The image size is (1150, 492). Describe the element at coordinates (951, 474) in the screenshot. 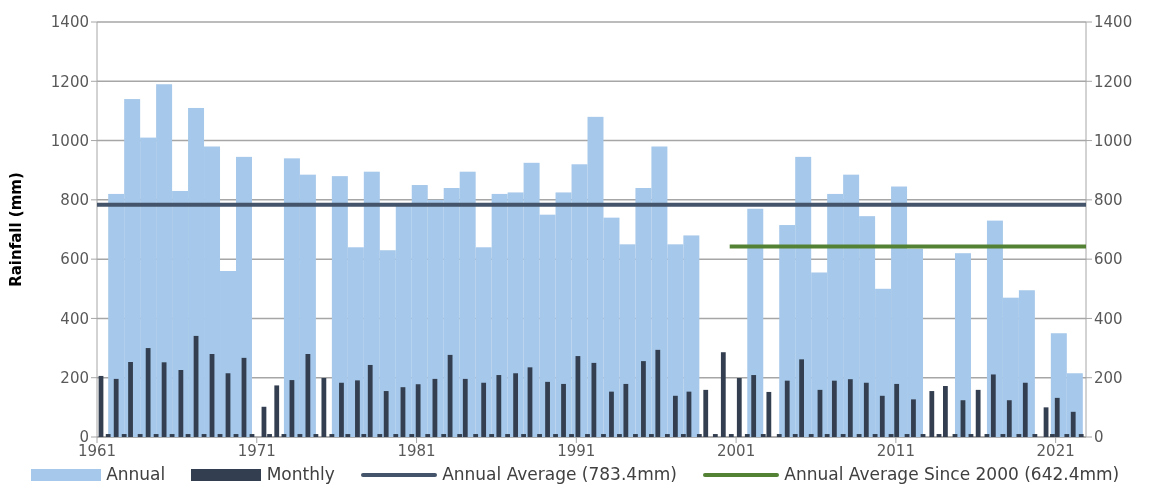

I see `legend-label: Annual Average Since 2000 (642.4mm)` at that location.